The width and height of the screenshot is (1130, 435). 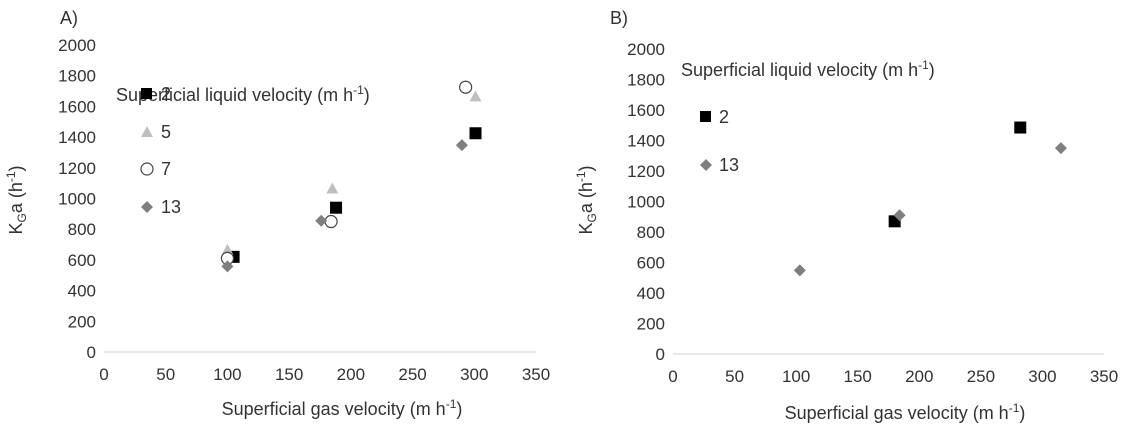 What do you see at coordinates (16, 199) in the screenshot?
I see `panel-a-y-axis-title: KGa (h-1)` at bounding box center [16, 199].